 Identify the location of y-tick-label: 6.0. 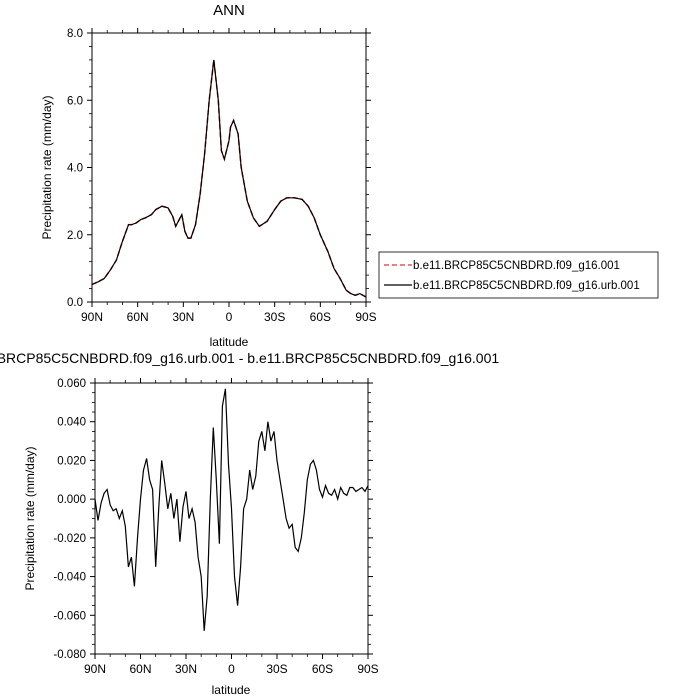
(75, 101).